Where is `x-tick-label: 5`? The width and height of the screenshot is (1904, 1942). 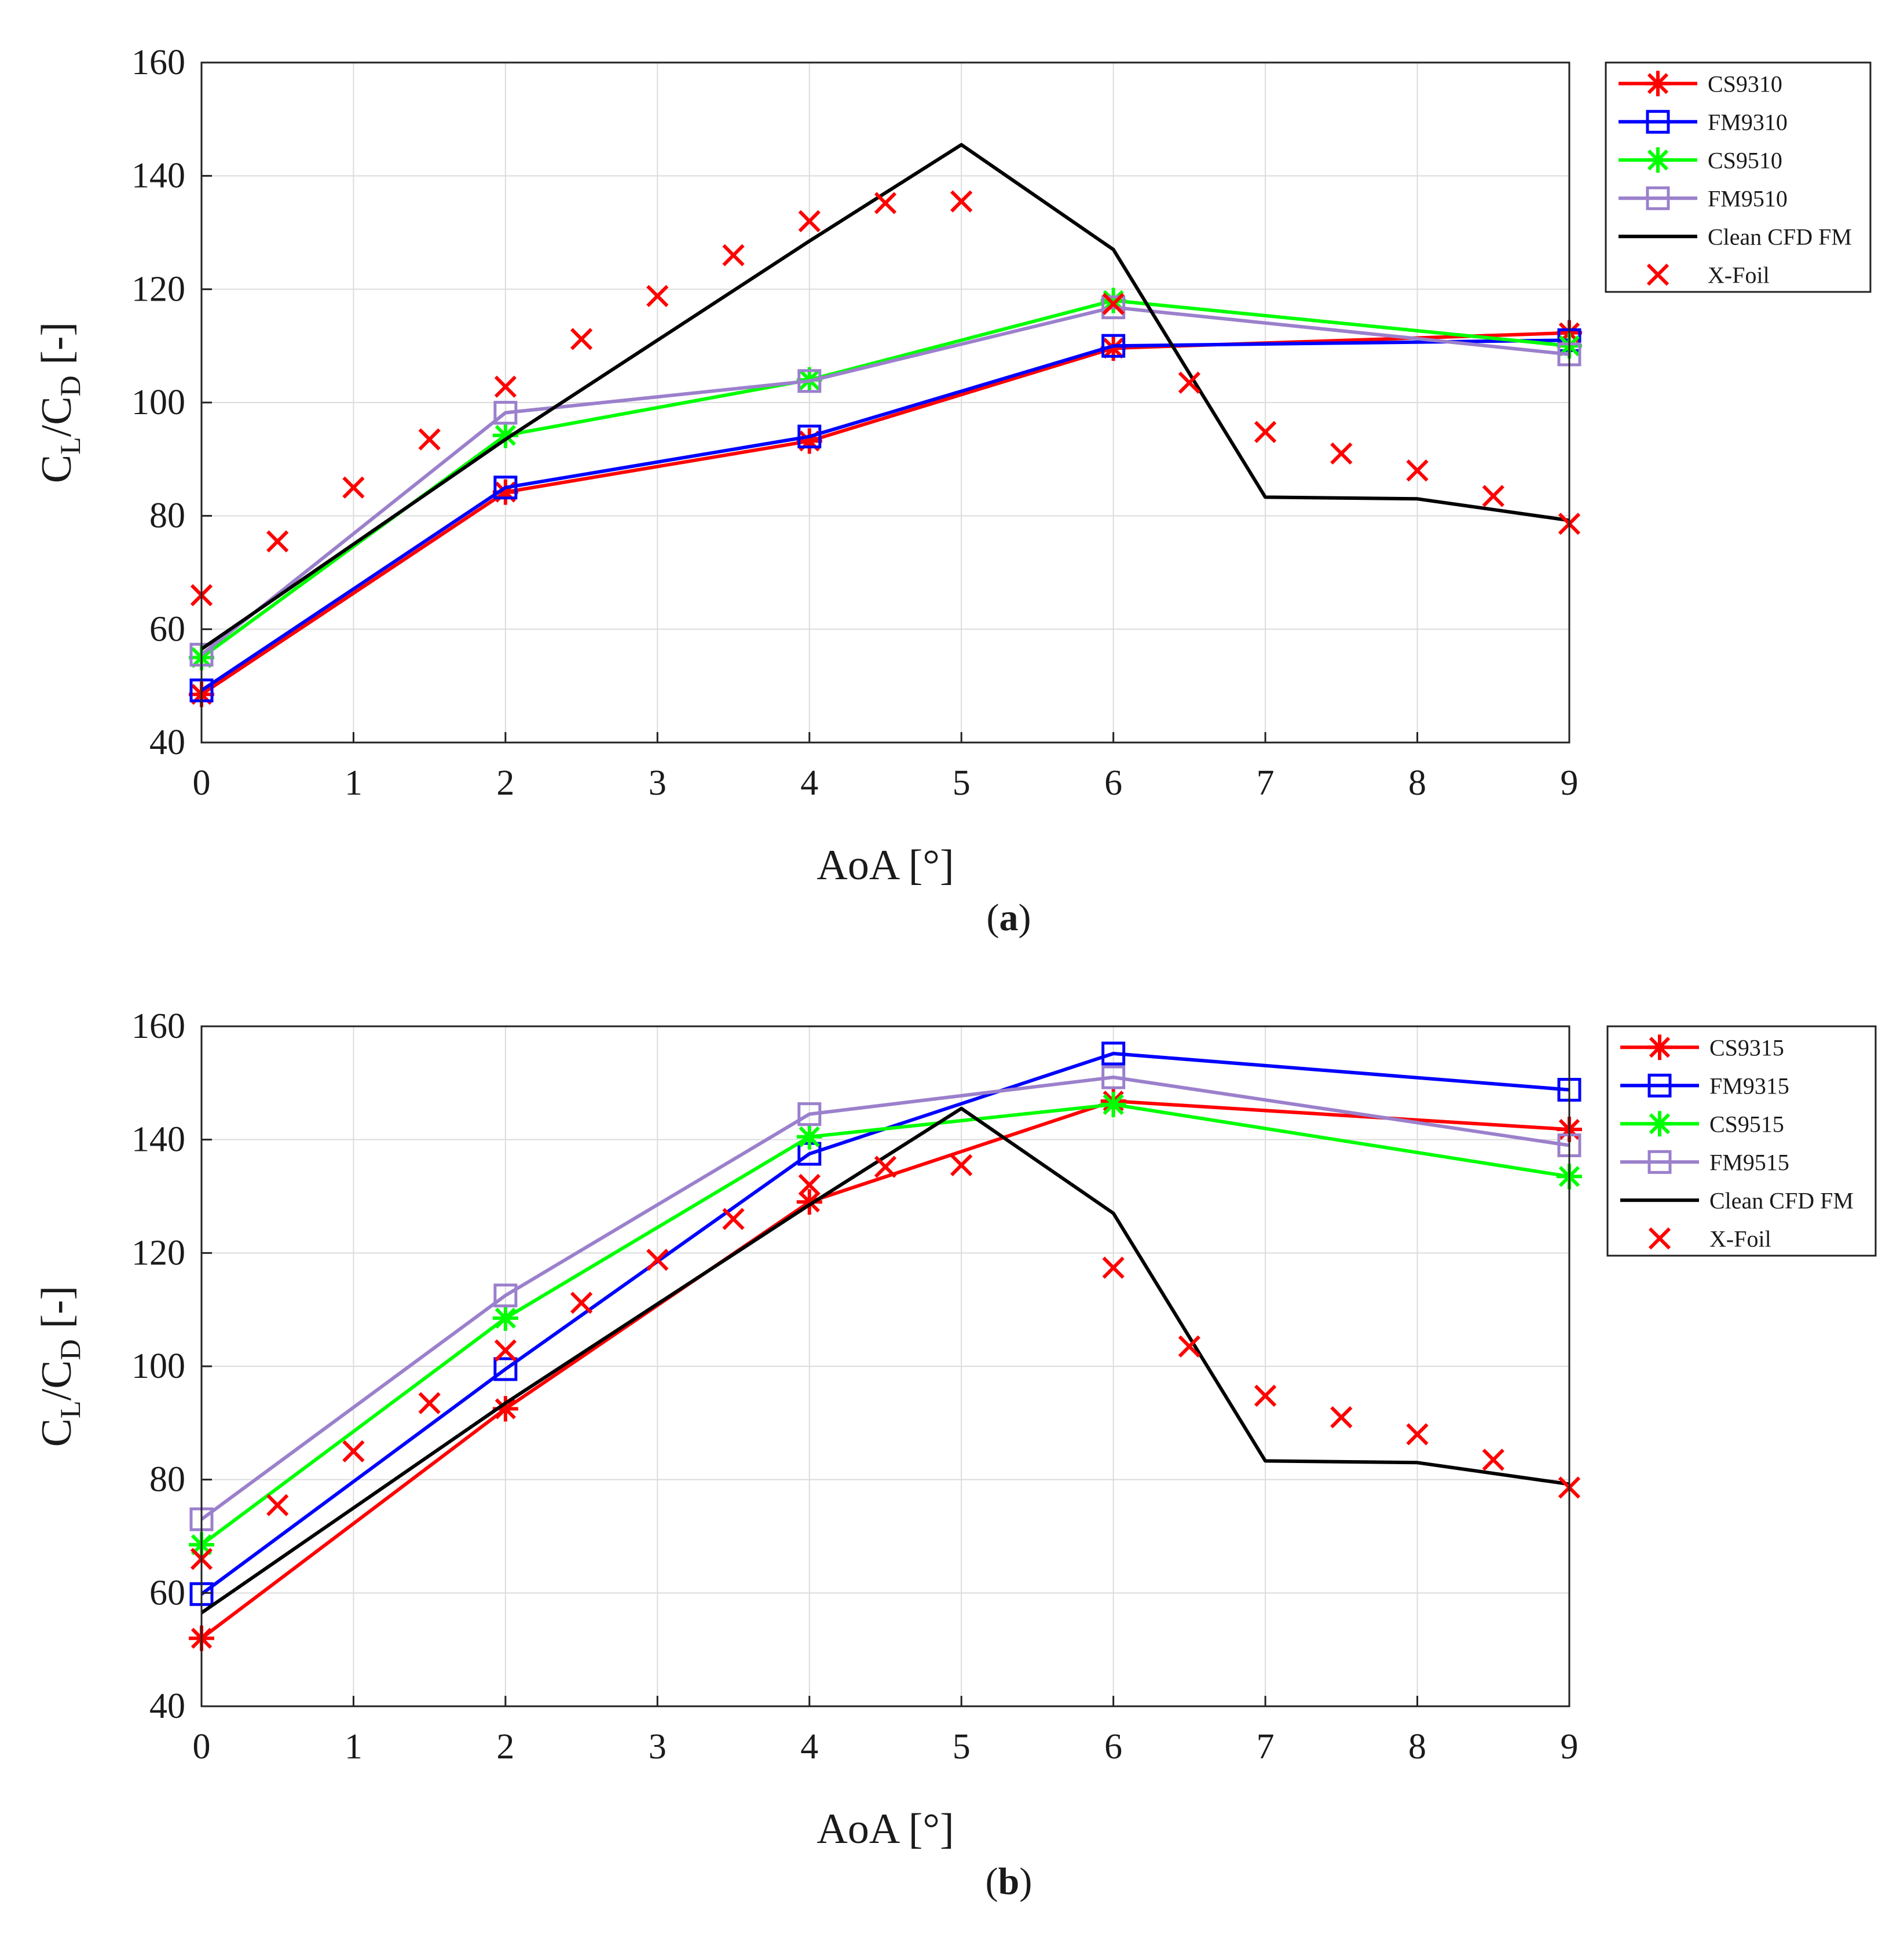 x-tick-label: 5 is located at coordinates (962, 783).